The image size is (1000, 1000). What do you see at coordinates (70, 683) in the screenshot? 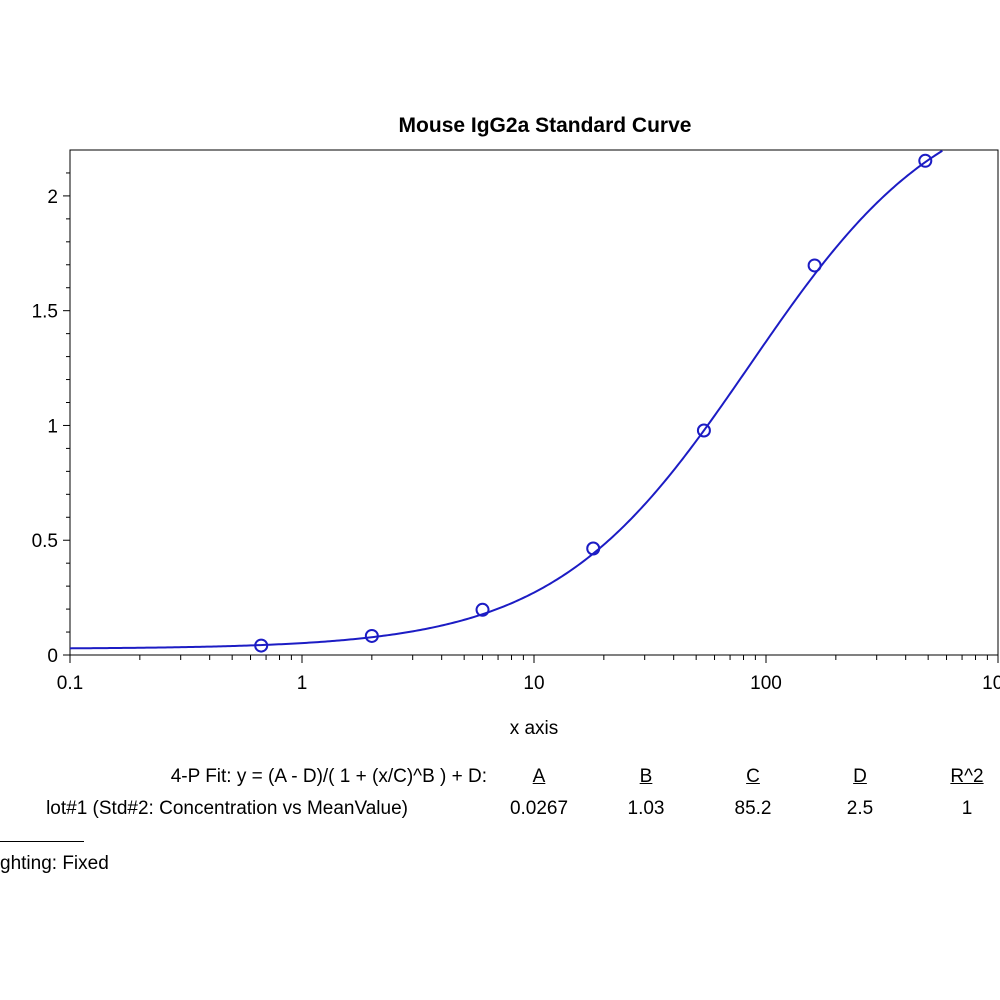
I see `x-tick-label: 0.1` at bounding box center [70, 683].